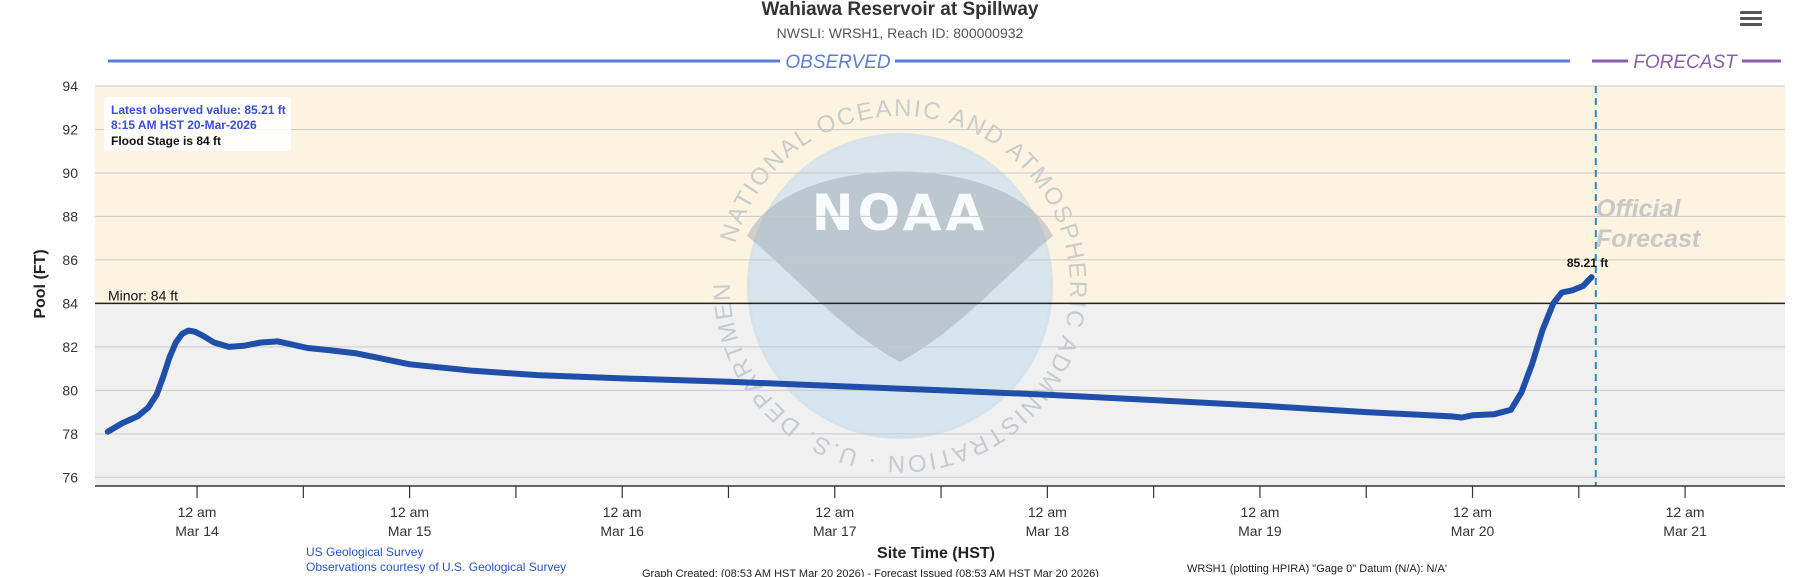 The width and height of the screenshot is (1801, 577). Describe the element at coordinates (70, 216) in the screenshot. I see `y-tick-label-88: 88` at that location.